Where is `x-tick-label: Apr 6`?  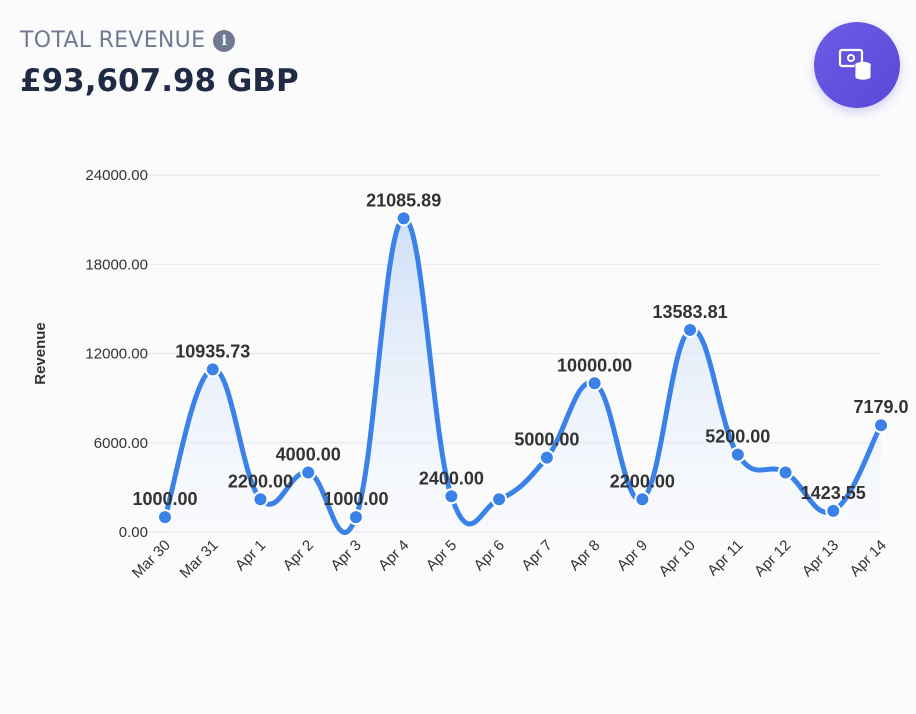
x-tick-label: Apr 6 is located at coordinates (489, 555).